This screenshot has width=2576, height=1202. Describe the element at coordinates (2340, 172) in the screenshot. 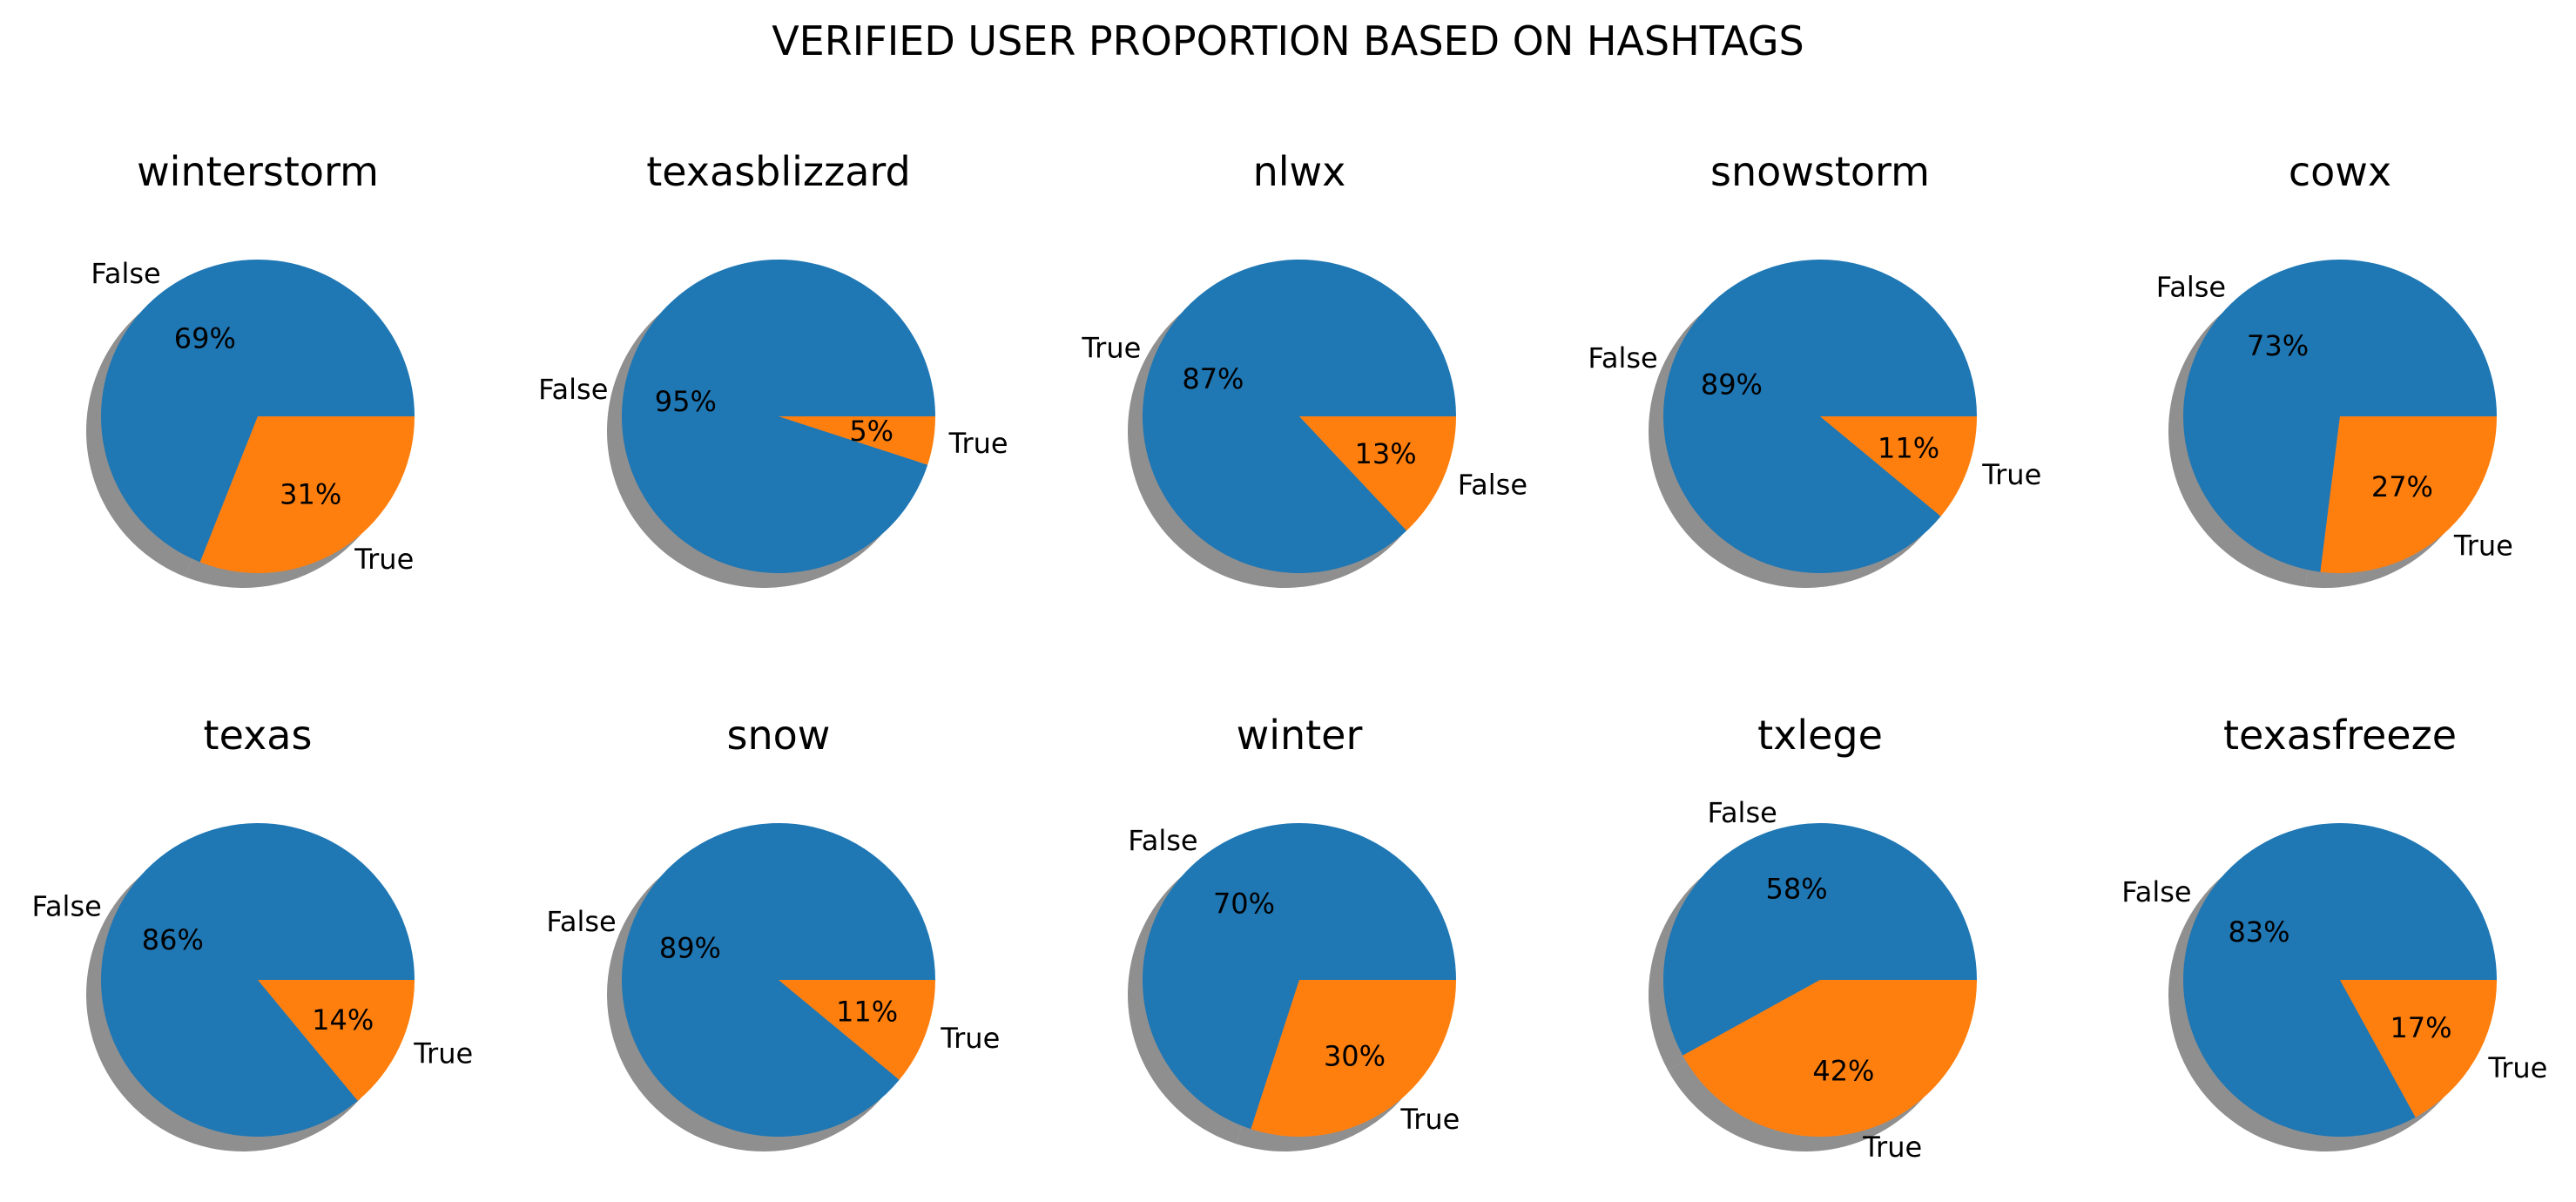

I see `pie-title: cowx` at that location.